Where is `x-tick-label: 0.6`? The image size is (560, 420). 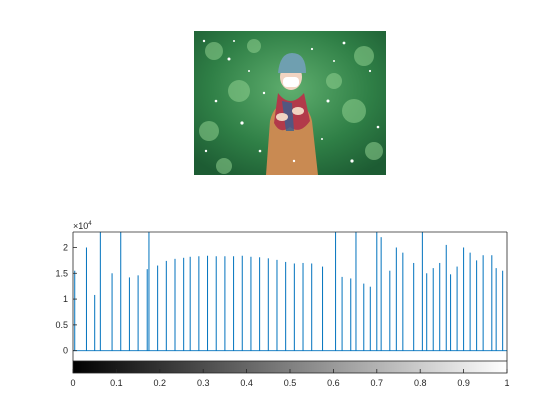 x-tick-label: 0.6 is located at coordinates (333, 383).